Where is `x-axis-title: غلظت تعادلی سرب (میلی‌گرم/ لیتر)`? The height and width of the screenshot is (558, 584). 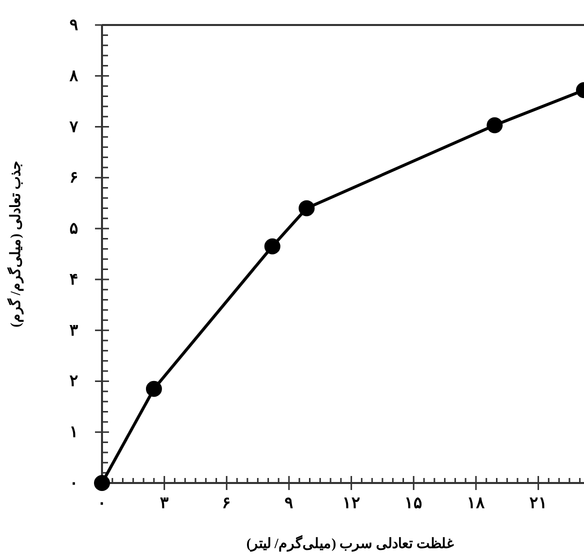
x-axis-title: غلظت تعادلی سرب (میلی‌گرم/ لیتر) is located at coordinates (350, 543).